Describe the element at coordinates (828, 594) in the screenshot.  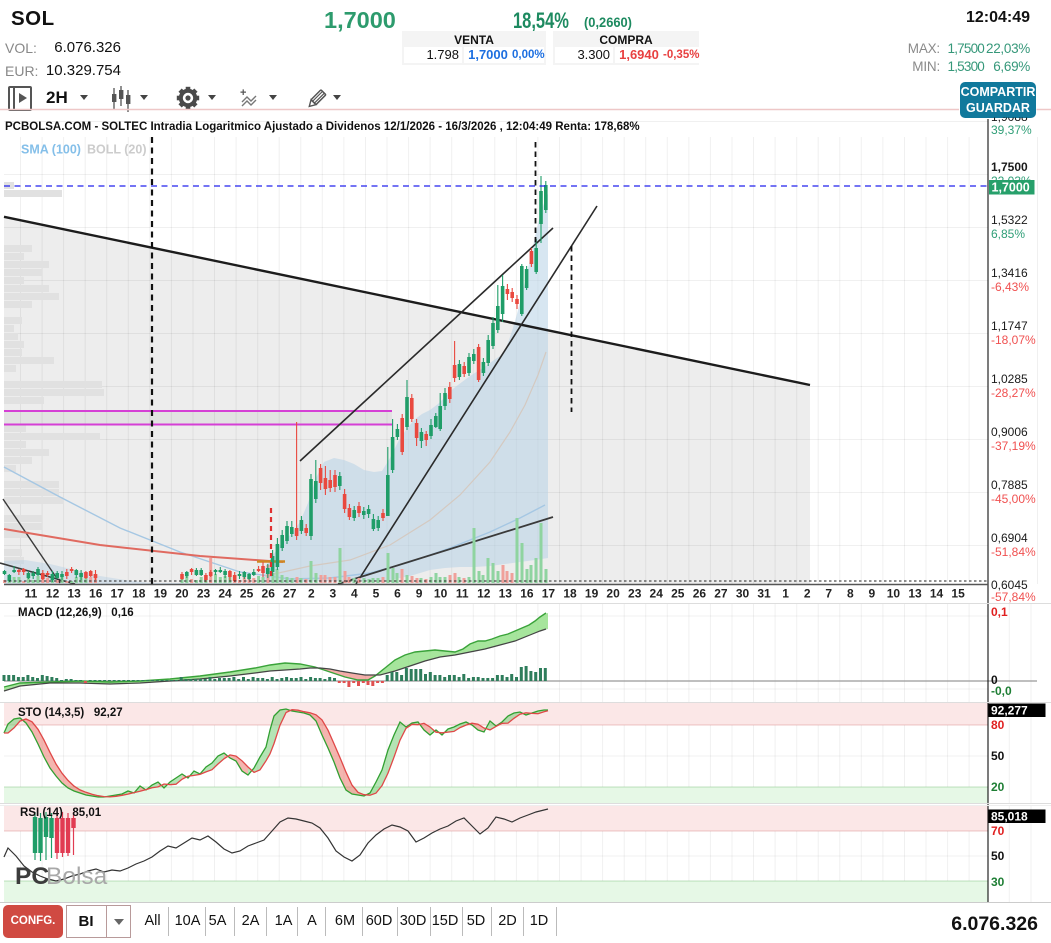
I see `svg-text: 7` at that location.